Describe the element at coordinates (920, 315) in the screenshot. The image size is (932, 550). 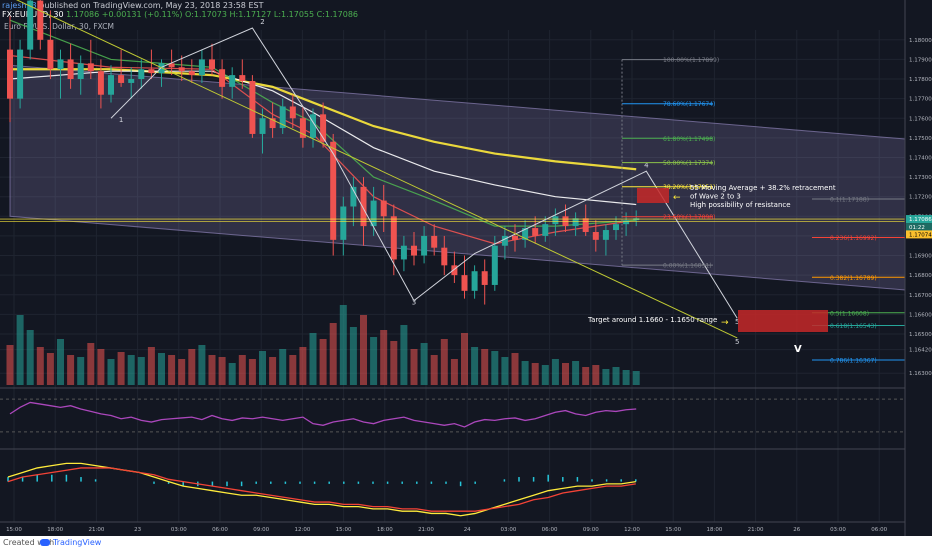
I see `price-tick: 1.16600` at that location.